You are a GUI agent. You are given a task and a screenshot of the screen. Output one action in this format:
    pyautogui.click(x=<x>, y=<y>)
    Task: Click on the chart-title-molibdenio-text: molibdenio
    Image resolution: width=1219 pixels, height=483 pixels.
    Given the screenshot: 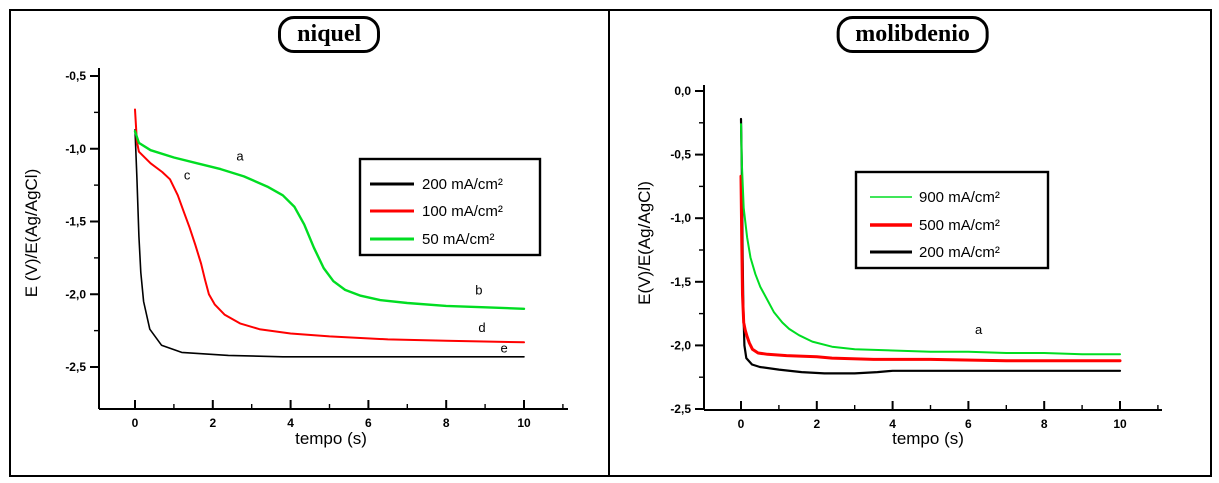 What is the action you would take?
    pyautogui.click(x=912, y=34)
    